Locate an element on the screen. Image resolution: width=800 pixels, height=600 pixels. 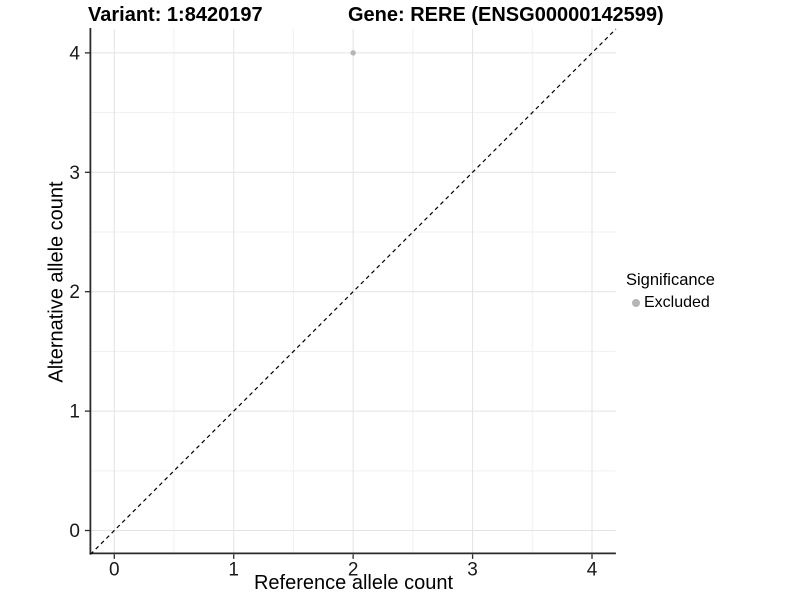
x-tick-labels: 0 1 2 3 4 is located at coordinates (353, 570).